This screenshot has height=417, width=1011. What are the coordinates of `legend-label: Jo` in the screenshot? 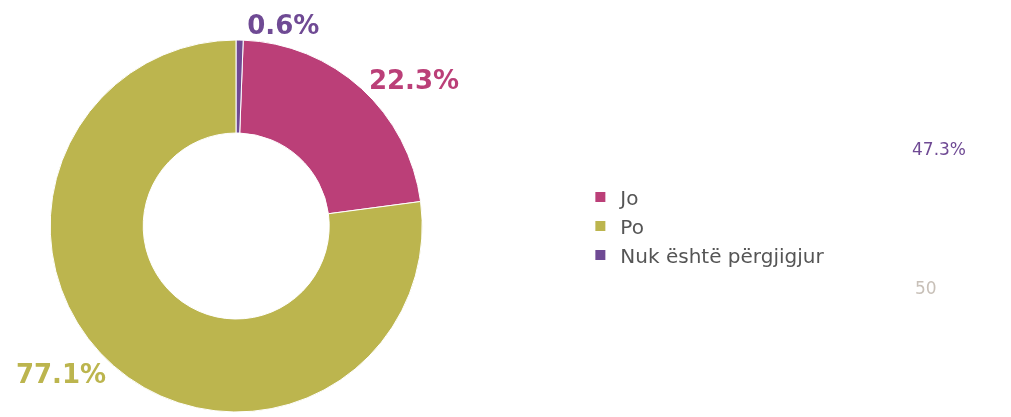 It's located at (628, 197).